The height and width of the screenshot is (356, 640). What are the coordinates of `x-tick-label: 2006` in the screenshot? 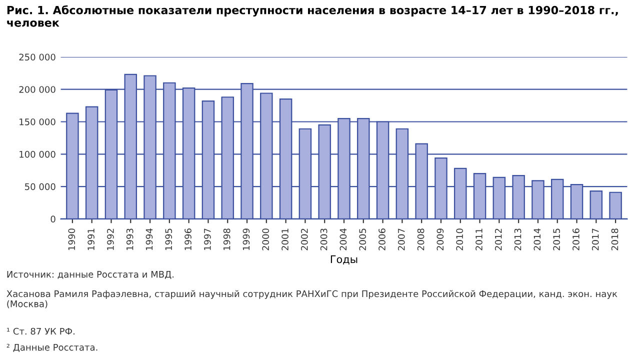 It's located at (382, 239).